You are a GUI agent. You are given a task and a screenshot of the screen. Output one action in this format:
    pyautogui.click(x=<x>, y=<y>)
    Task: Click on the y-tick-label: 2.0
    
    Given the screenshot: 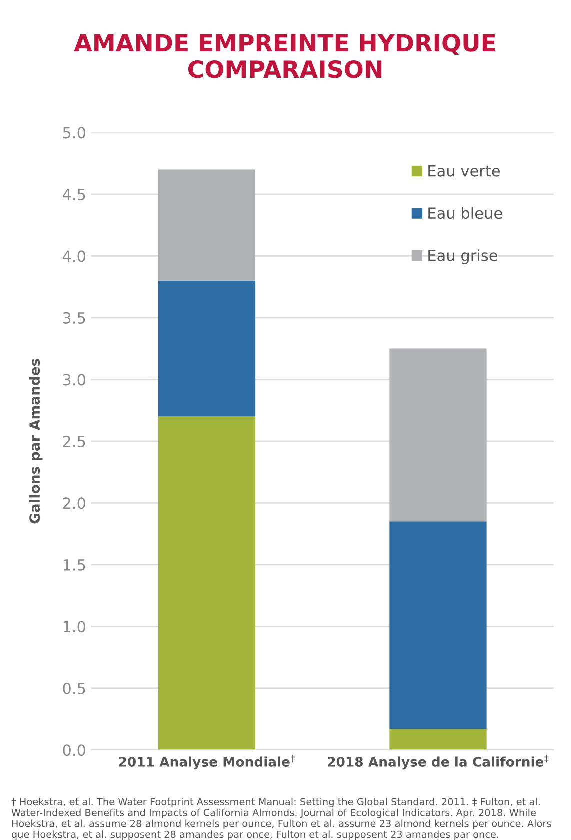 What is the action you would take?
    pyautogui.click(x=74, y=504)
    